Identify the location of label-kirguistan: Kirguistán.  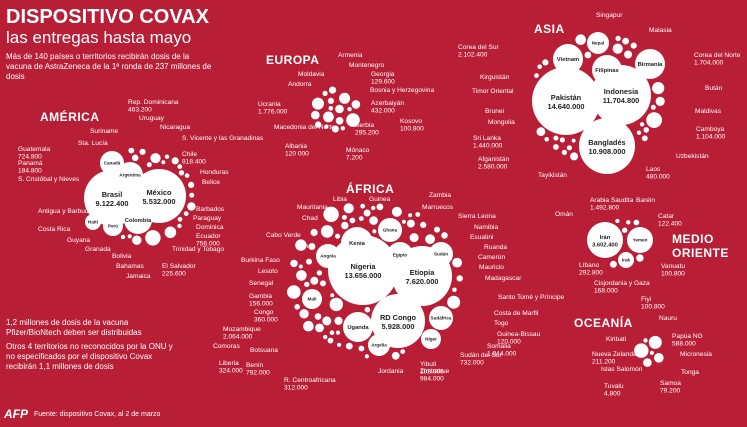
(495, 77).